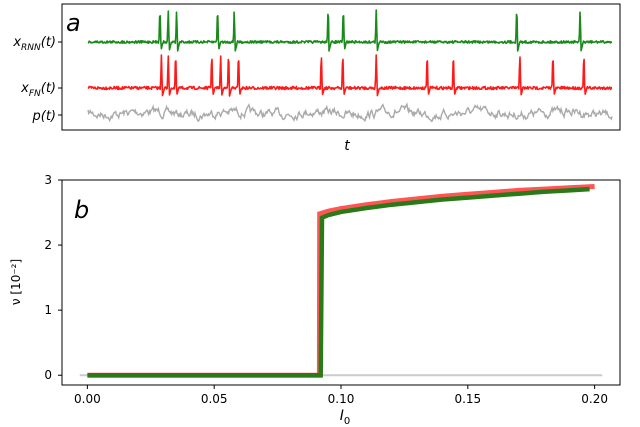  Describe the element at coordinates (341, 399) in the screenshot. I see `x-tick-label: 0.10` at that location.